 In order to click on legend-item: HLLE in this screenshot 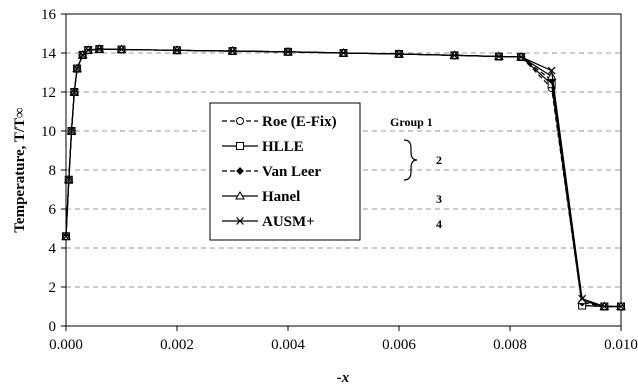, I will do `click(263, 147)`.